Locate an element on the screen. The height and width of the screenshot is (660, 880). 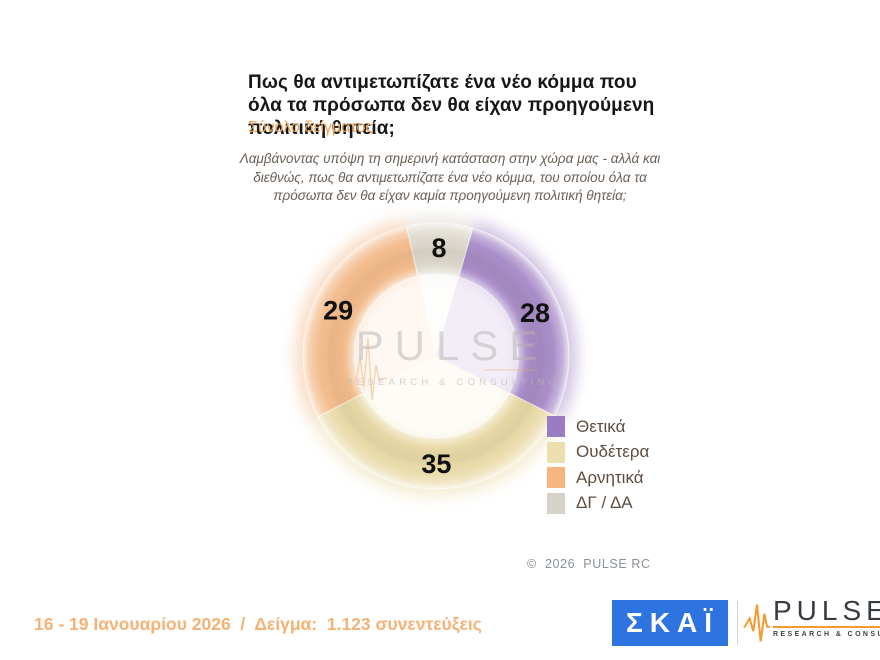
segment-value-label: 35 is located at coordinates (436, 464).